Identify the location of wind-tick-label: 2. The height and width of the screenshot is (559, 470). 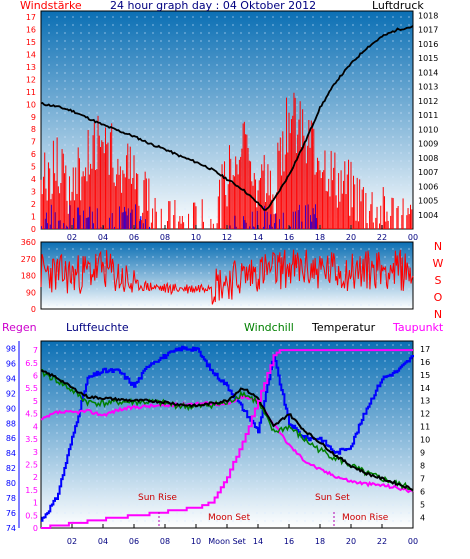
(33, 204).